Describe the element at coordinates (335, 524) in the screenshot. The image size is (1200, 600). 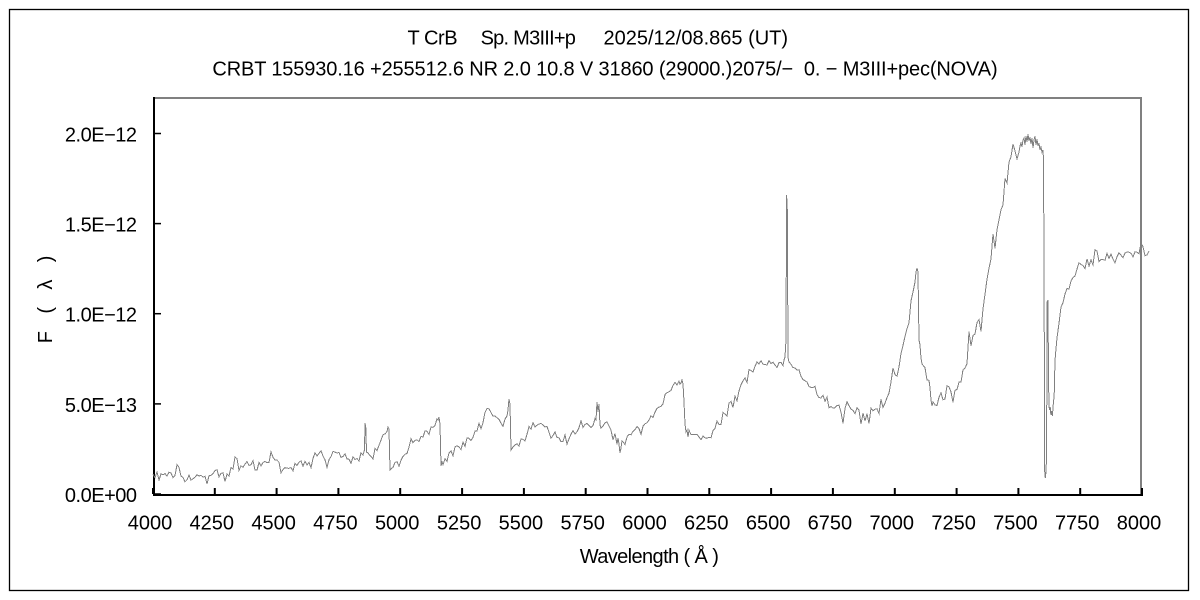
I see `svg-text: 4750` at that location.